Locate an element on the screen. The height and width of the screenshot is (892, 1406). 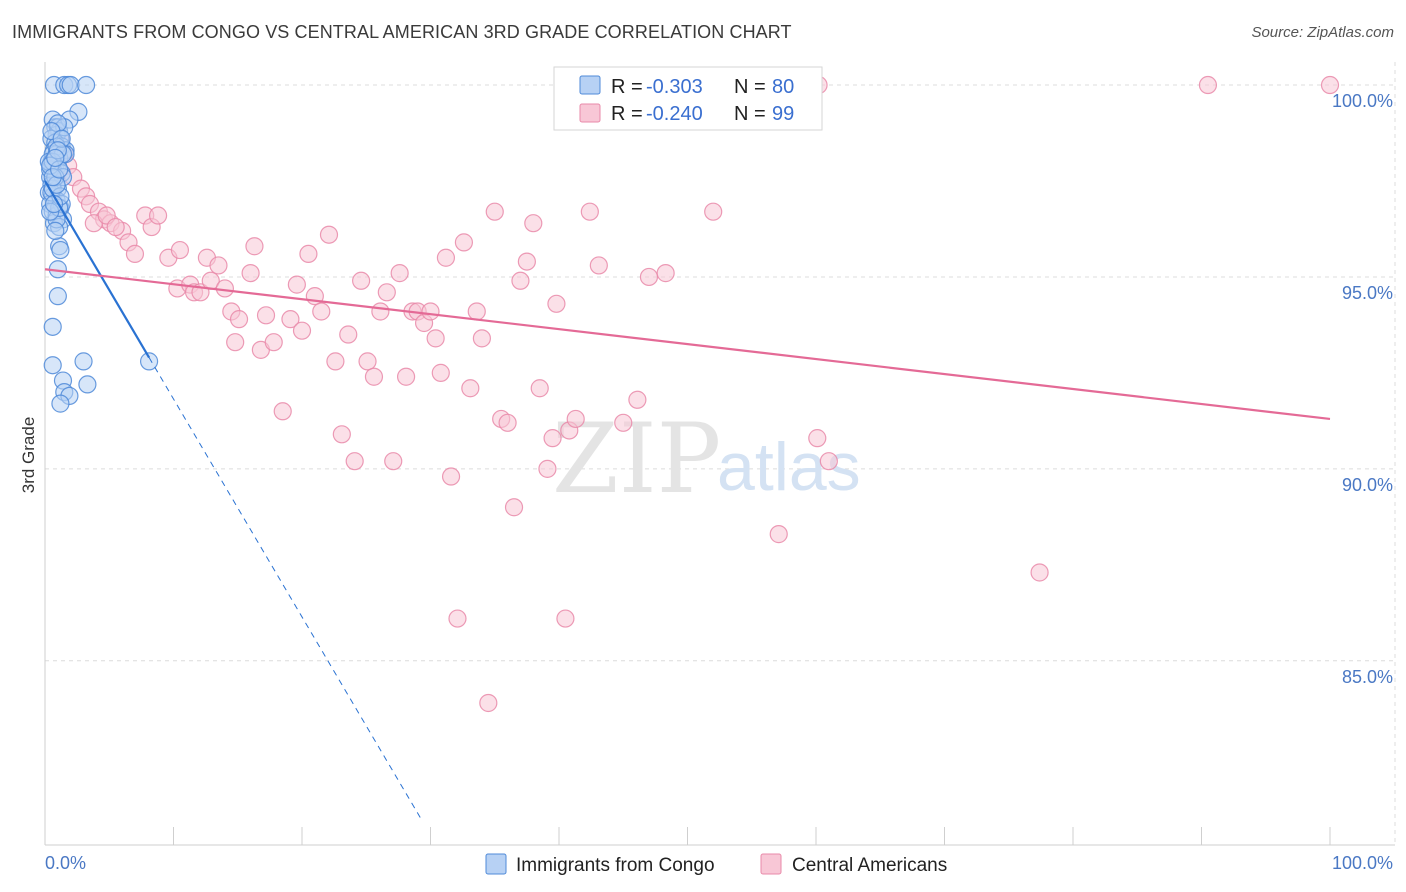
x-tick-labels: 0.0% 100.0% is located at coordinates (719, 863).